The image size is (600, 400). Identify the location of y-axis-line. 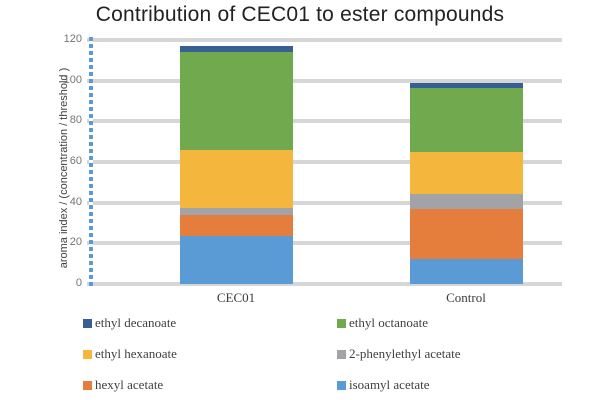
(91, 162).